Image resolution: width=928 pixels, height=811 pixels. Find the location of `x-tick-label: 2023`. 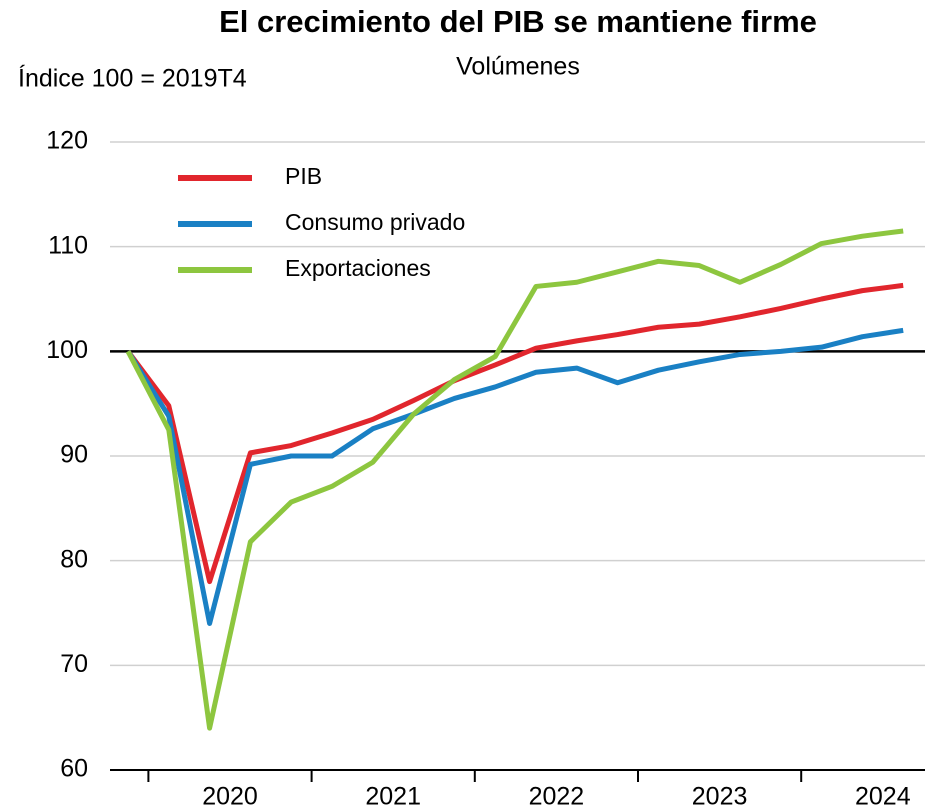

x-tick-label: 2023 is located at coordinates (720, 797).